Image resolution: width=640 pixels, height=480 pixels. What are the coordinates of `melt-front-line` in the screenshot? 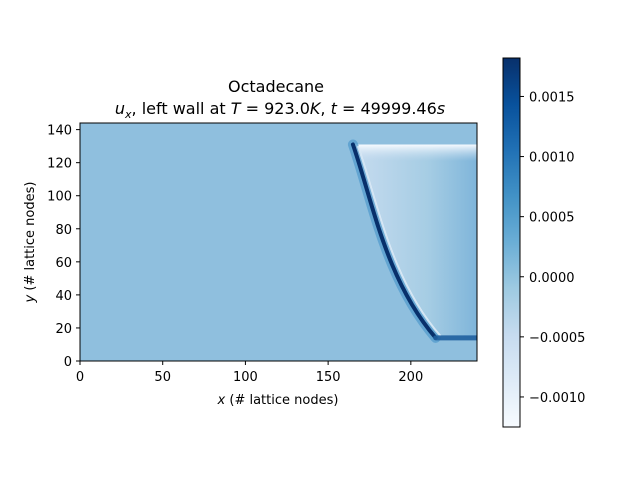 It's located at (394, 241).